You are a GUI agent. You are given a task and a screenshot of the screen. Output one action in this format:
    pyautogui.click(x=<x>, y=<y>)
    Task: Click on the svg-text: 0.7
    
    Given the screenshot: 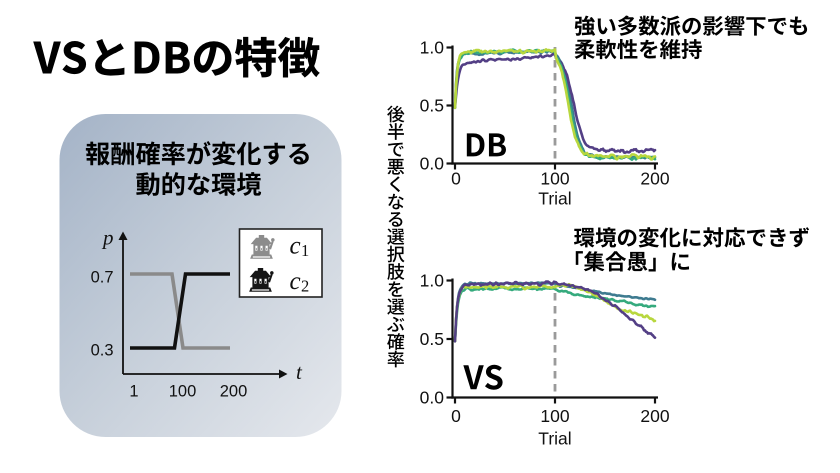 What is the action you would take?
    pyautogui.click(x=102, y=278)
    